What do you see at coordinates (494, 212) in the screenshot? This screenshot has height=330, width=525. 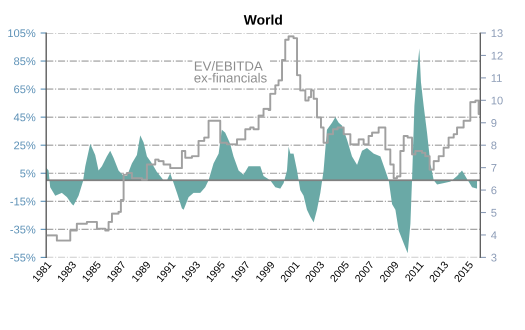 I see `y2-tick-label: 5` at bounding box center [494, 212].